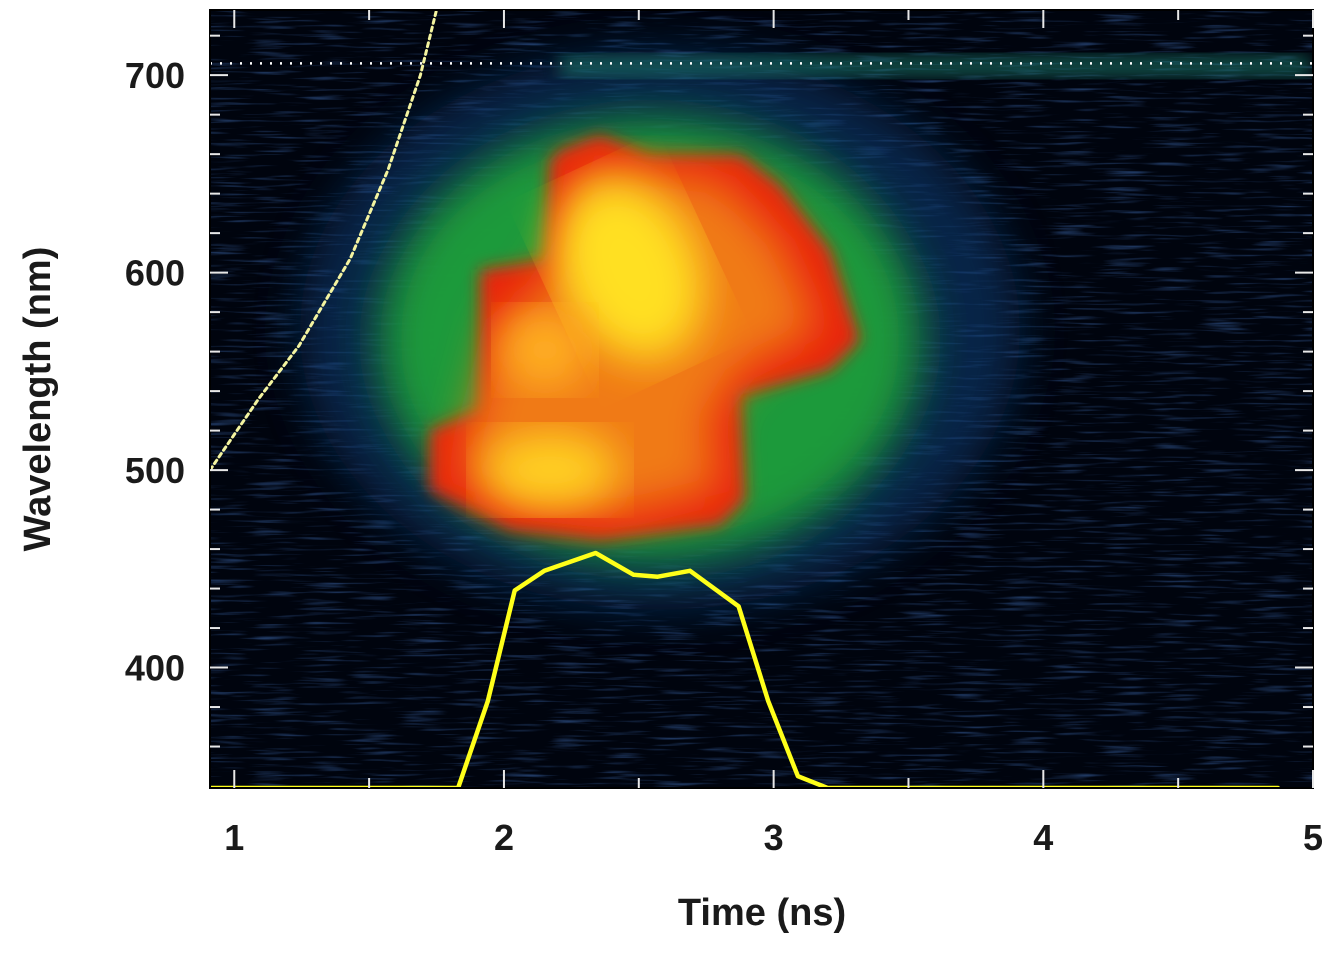  What do you see at coordinates (38, 399) in the screenshot?
I see `y-axis-label: Wavelength (nm)` at bounding box center [38, 399].